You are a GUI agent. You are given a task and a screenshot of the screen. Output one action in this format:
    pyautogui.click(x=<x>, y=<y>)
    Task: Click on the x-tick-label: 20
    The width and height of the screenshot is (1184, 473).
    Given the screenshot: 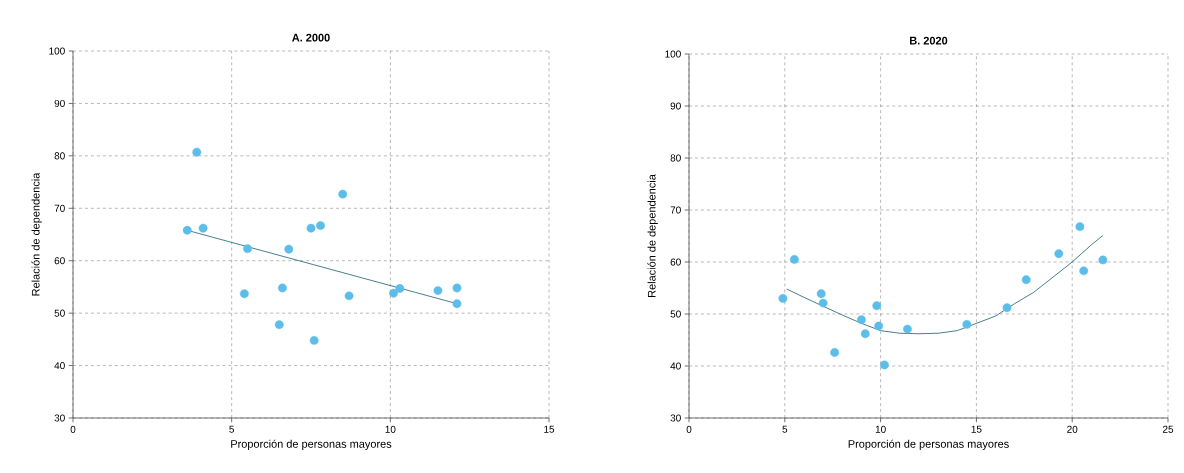 What is the action you would take?
    pyautogui.click(x=1072, y=429)
    